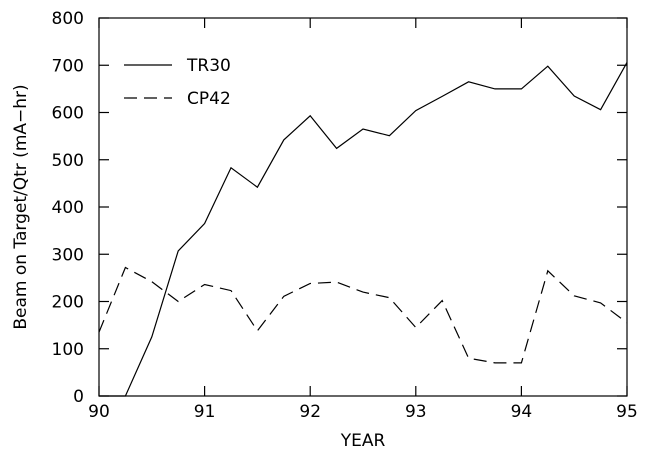  I want to click on legend: TR30 CP42, so click(177, 82).